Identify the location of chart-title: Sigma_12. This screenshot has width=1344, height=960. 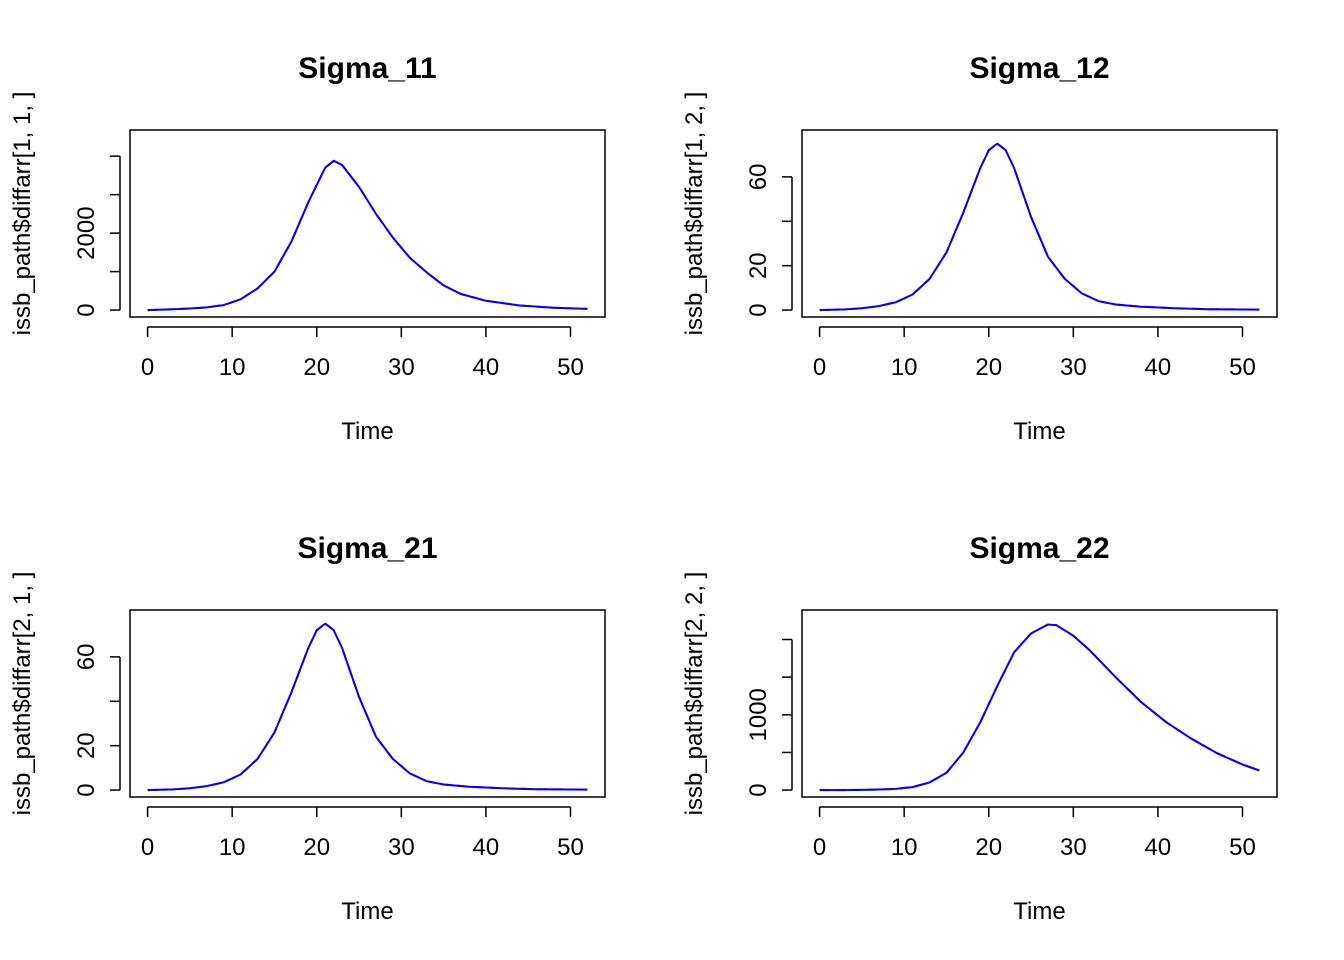
(1039, 68).